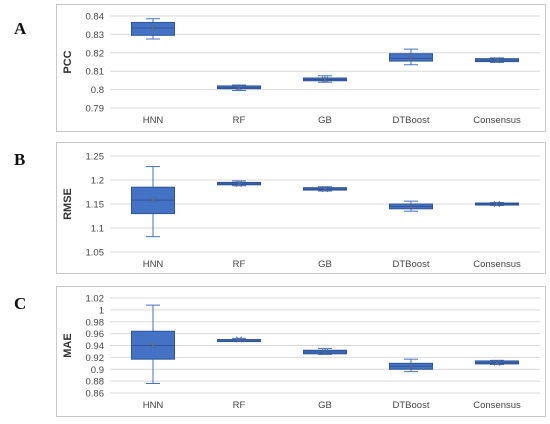  I want to click on y-tick-label: 0.83, so click(95, 35).